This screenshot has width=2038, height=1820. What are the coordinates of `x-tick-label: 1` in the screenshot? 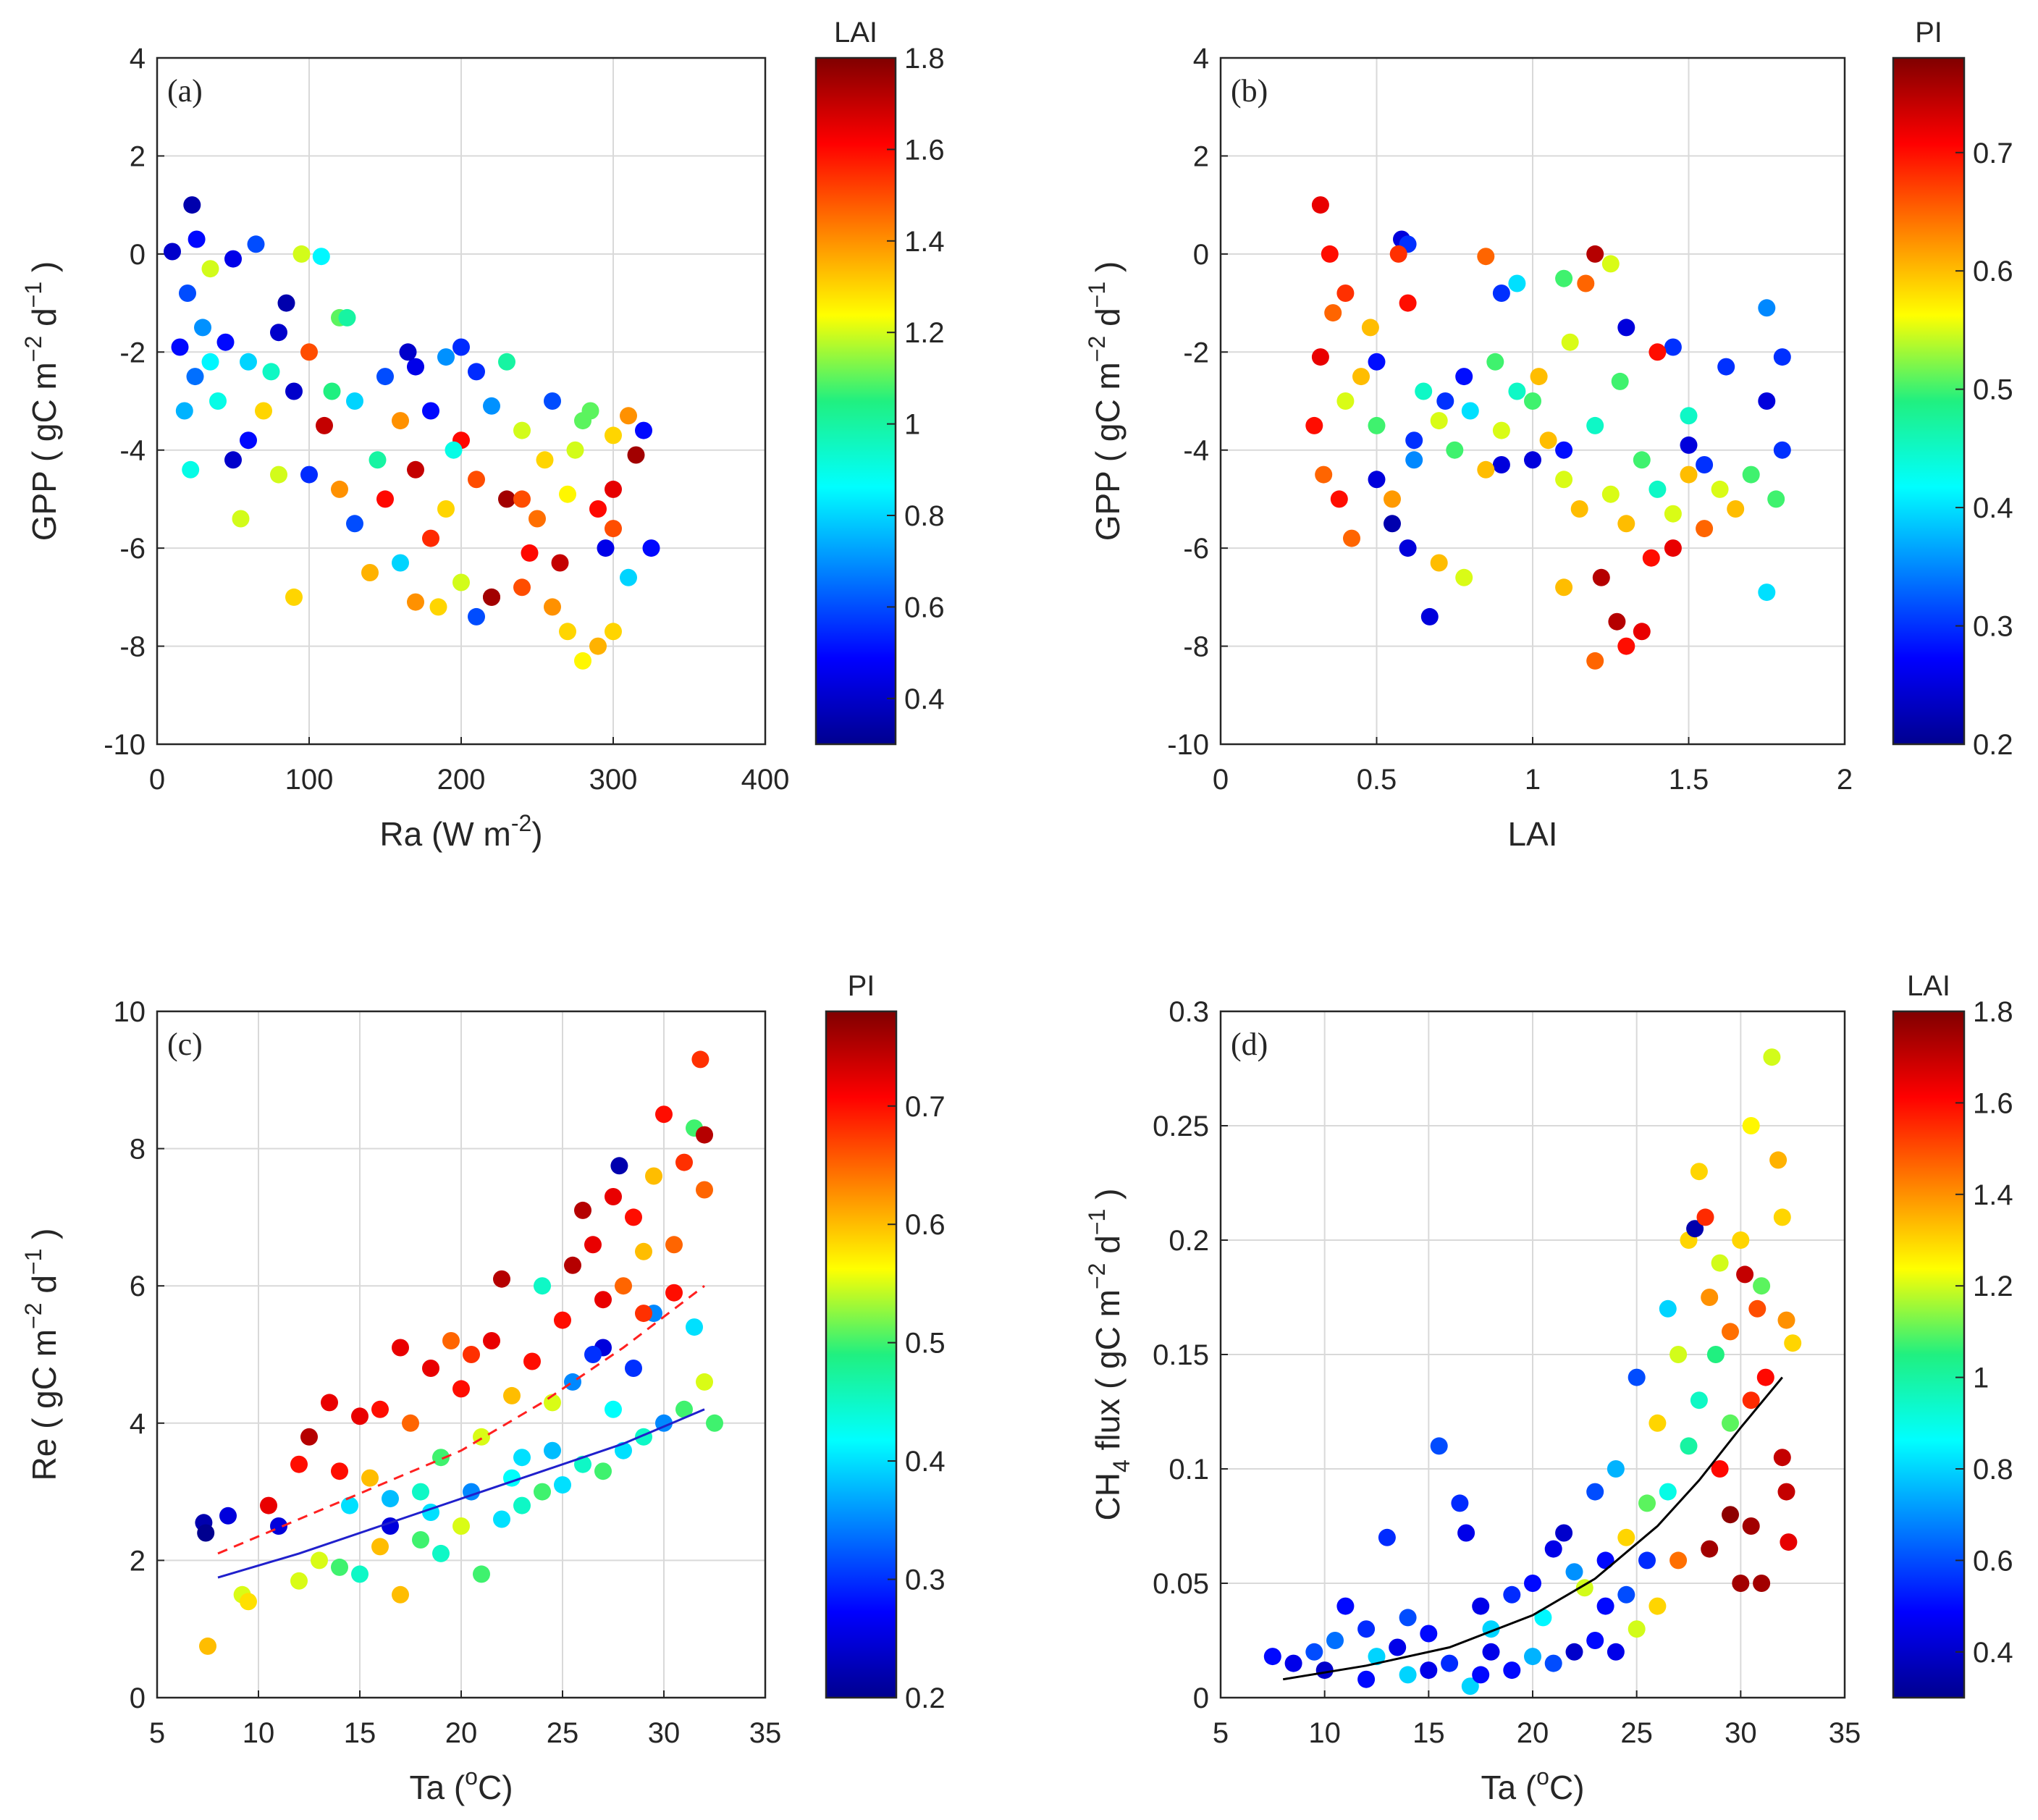 It's located at (1533, 780).